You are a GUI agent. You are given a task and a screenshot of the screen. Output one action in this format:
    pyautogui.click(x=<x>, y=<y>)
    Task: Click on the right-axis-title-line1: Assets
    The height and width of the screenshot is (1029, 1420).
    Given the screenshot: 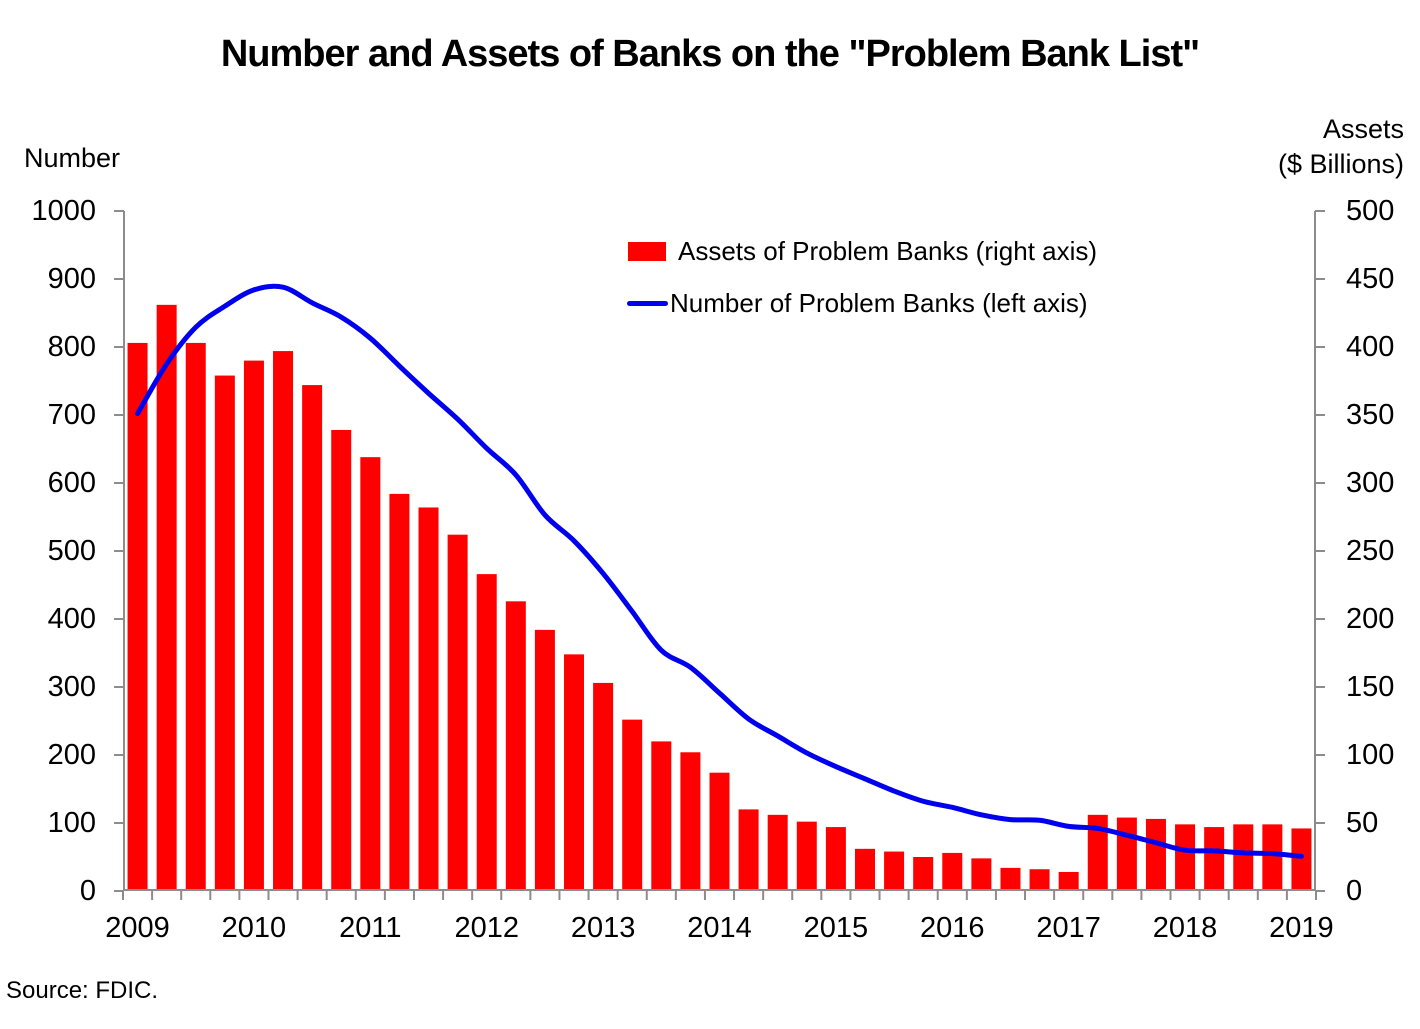 What is the action you would take?
    pyautogui.click(x=1363, y=129)
    